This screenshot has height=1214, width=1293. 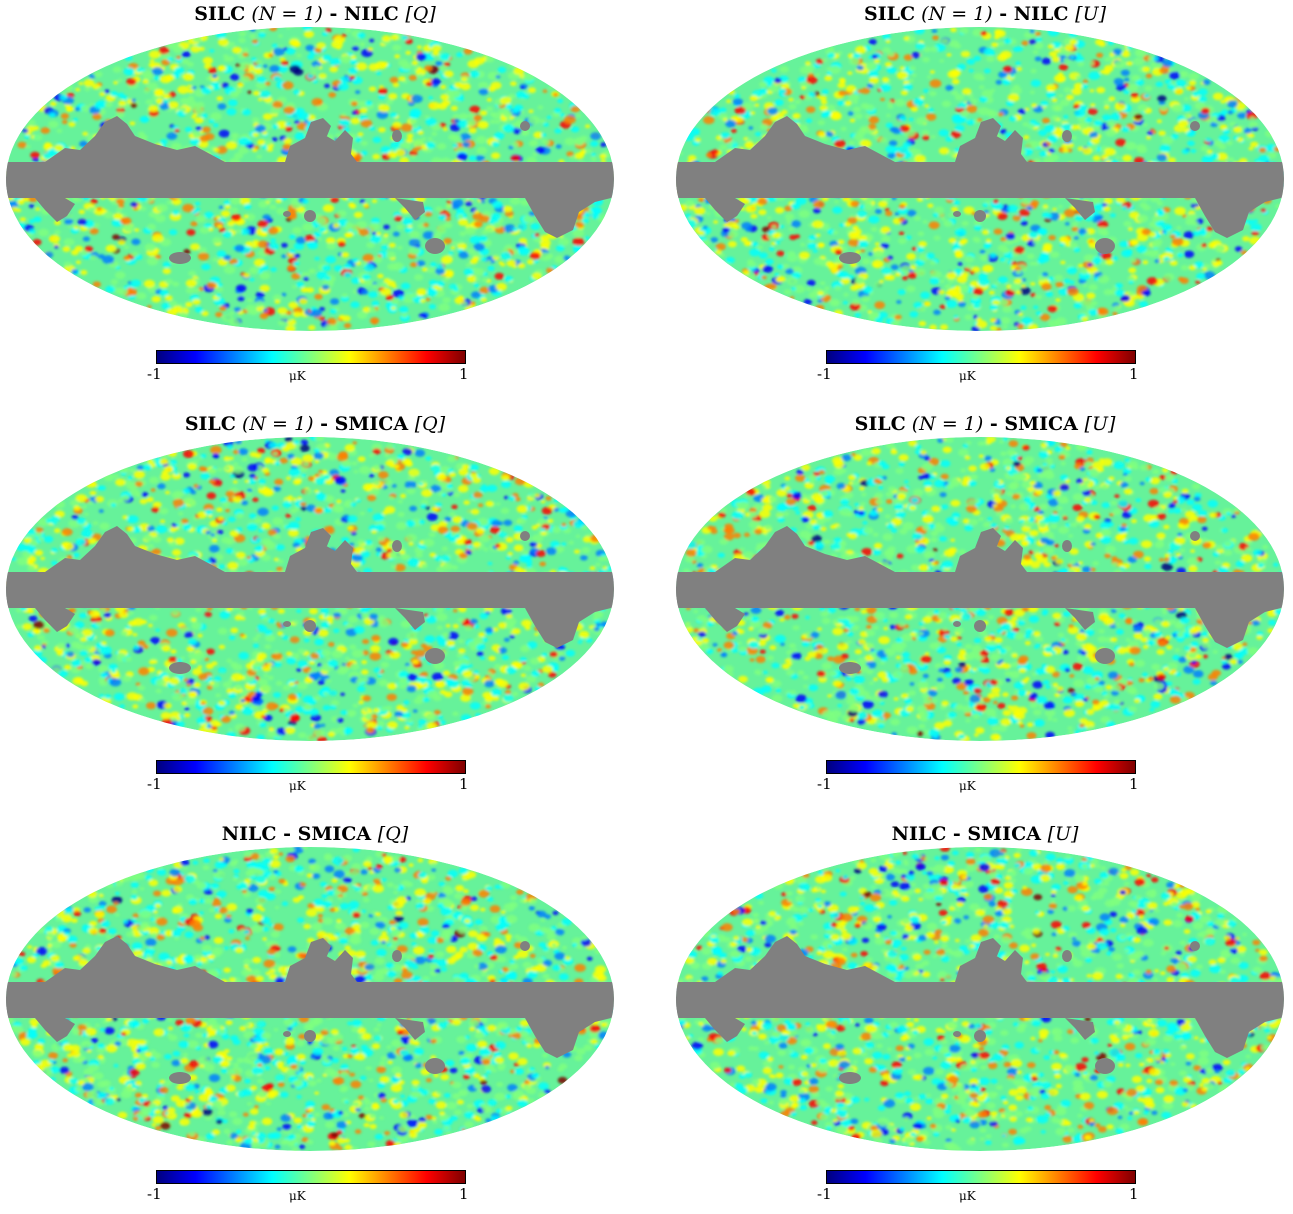 I want to click on panel-title: SILC (N = 1) - SMICA [U], so click(x=984, y=424).